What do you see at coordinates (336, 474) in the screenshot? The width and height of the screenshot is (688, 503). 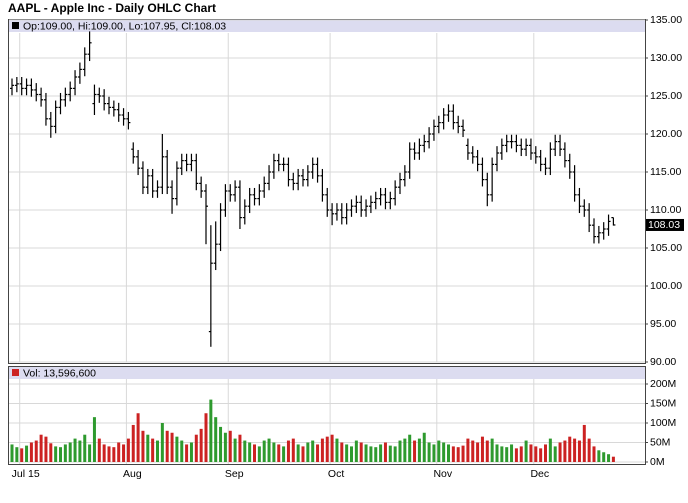 I see `x-tick-label: Oct` at bounding box center [336, 474].